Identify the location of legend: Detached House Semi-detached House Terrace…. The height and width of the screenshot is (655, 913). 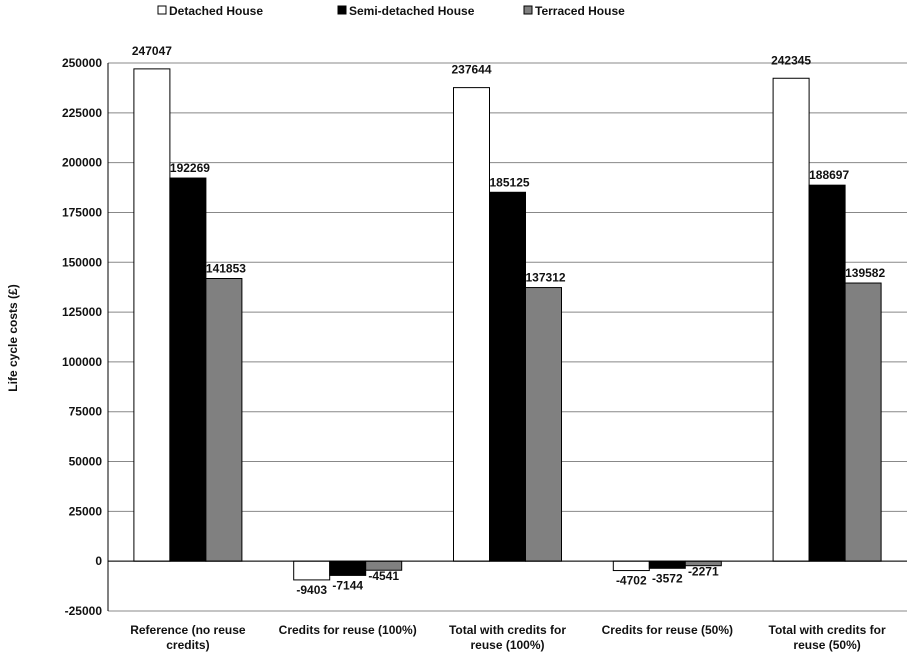
(391, 11).